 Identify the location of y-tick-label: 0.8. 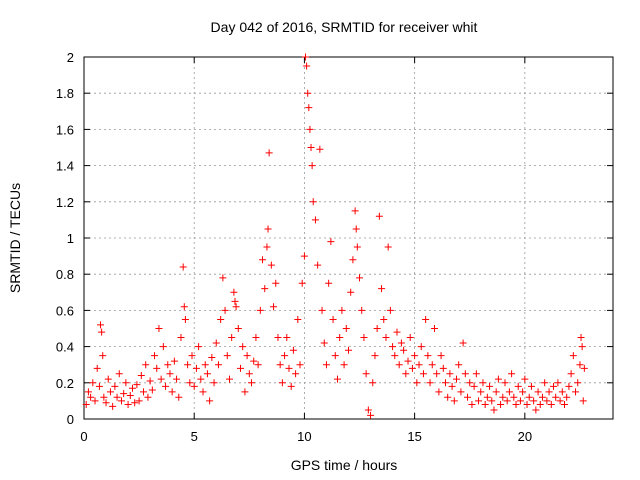
(65, 274).